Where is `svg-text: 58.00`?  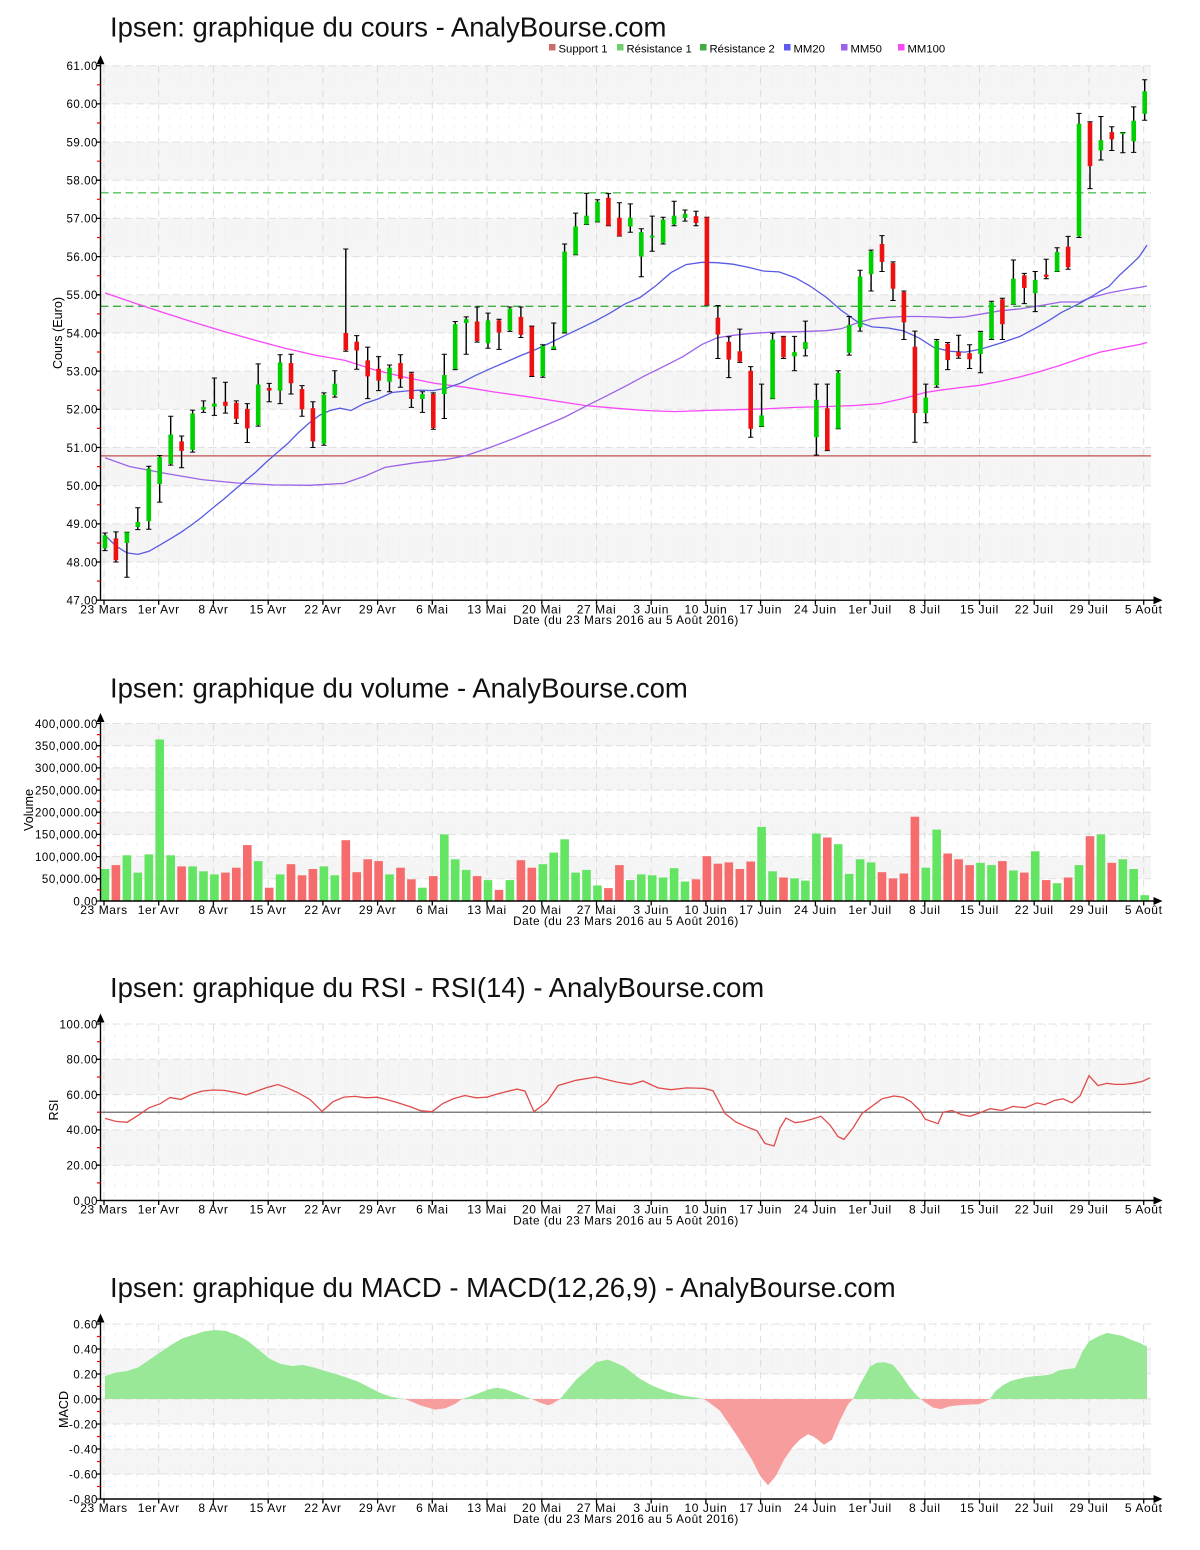 svg-text: 58.00 is located at coordinates (82, 182).